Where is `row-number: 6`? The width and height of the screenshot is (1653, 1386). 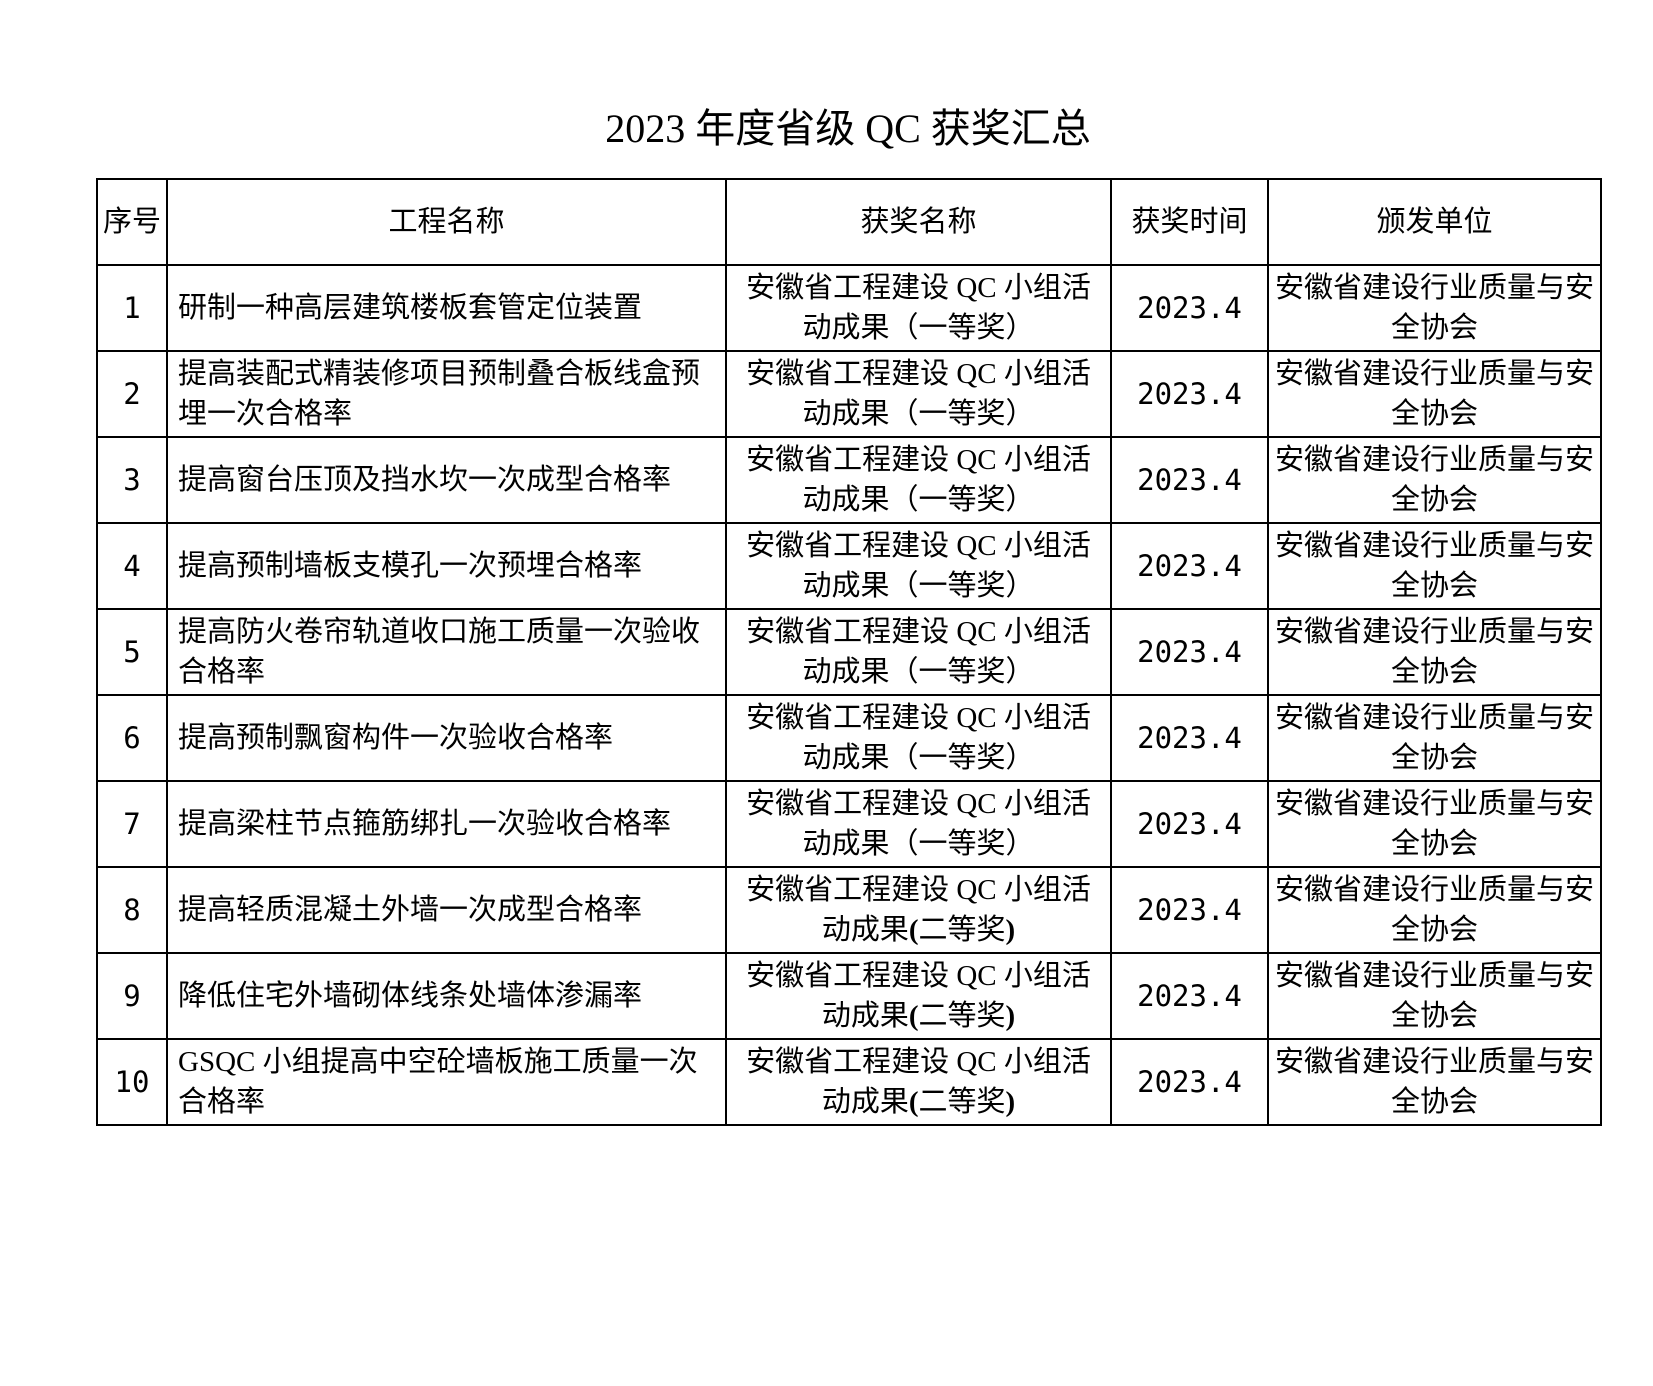
row-number: 6 is located at coordinates (132, 738).